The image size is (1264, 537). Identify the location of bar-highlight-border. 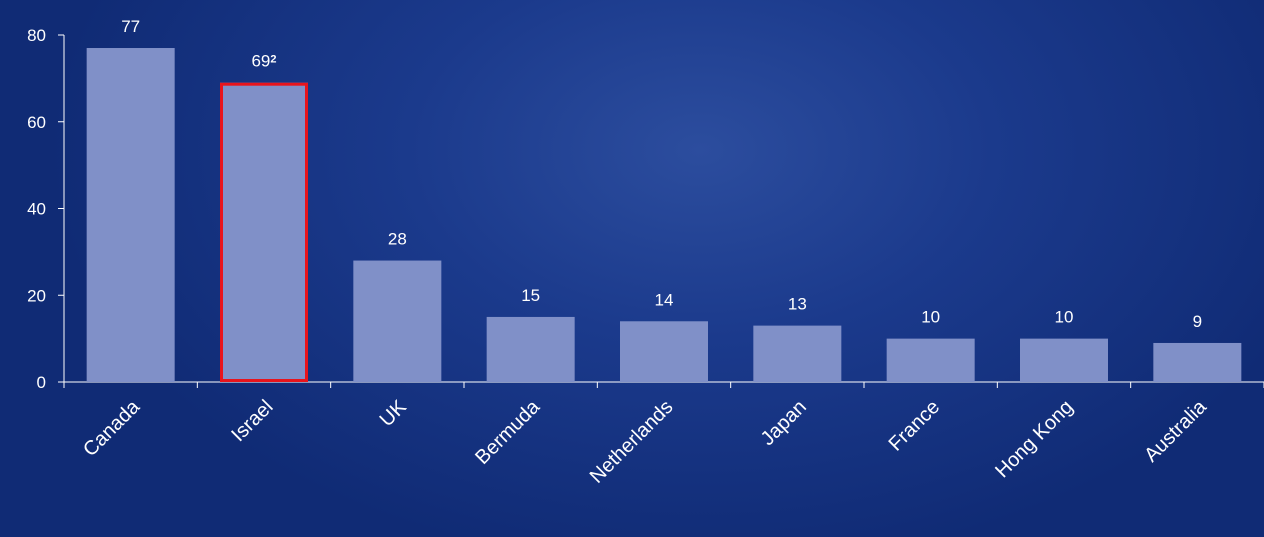
(264, 232).